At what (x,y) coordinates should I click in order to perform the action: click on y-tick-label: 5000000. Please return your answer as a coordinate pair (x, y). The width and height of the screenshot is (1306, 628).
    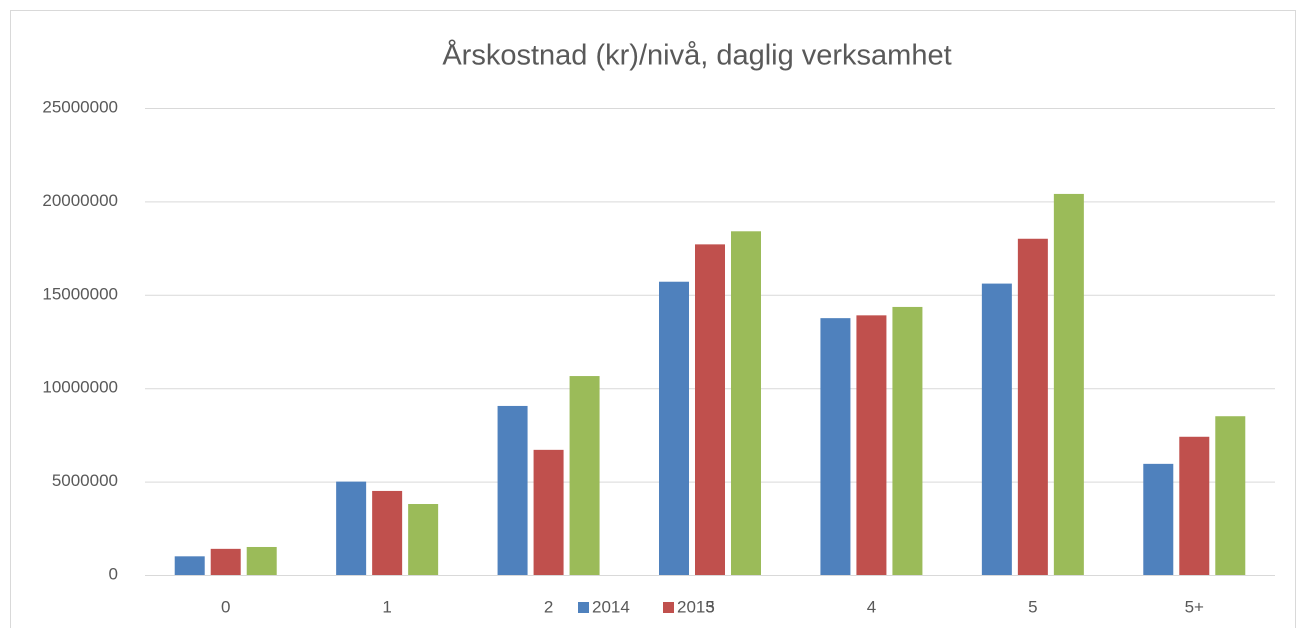
    Looking at the image, I should click on (85, 480).